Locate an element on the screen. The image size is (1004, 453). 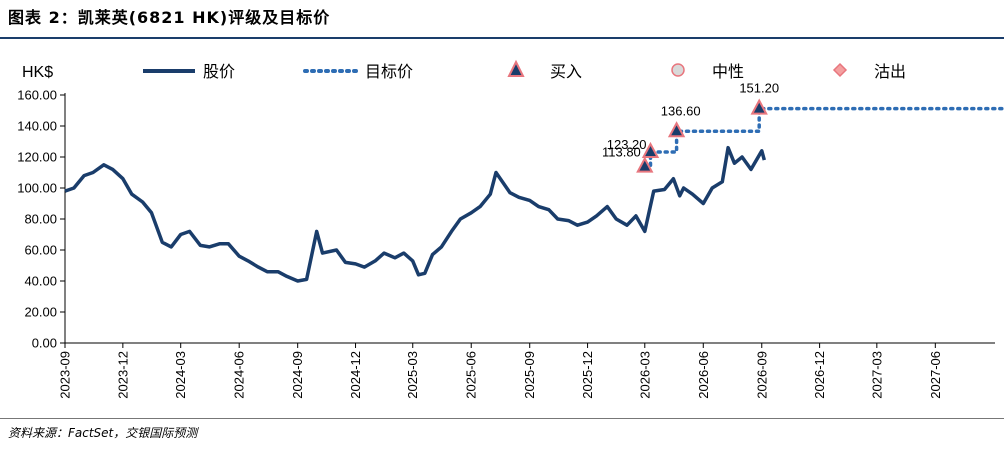
x-tick-label: 2025-03 is located at coordinates (412, 375).